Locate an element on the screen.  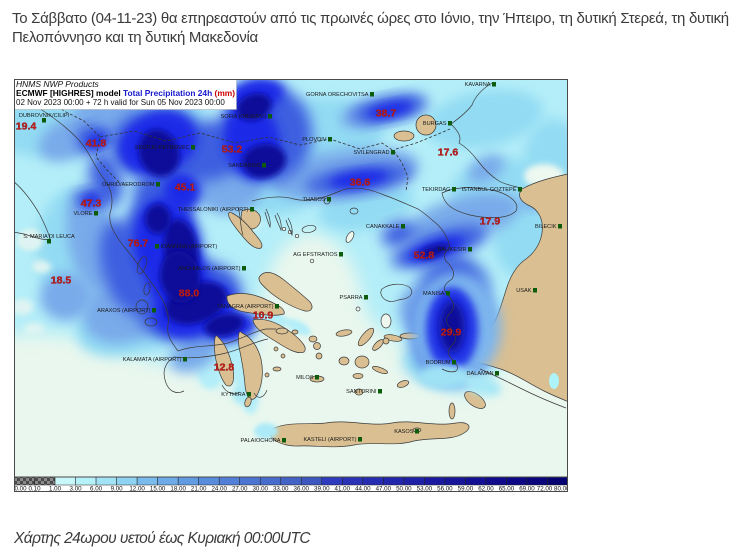
svg-text: 44.00 is located at coordinates (363, 489).